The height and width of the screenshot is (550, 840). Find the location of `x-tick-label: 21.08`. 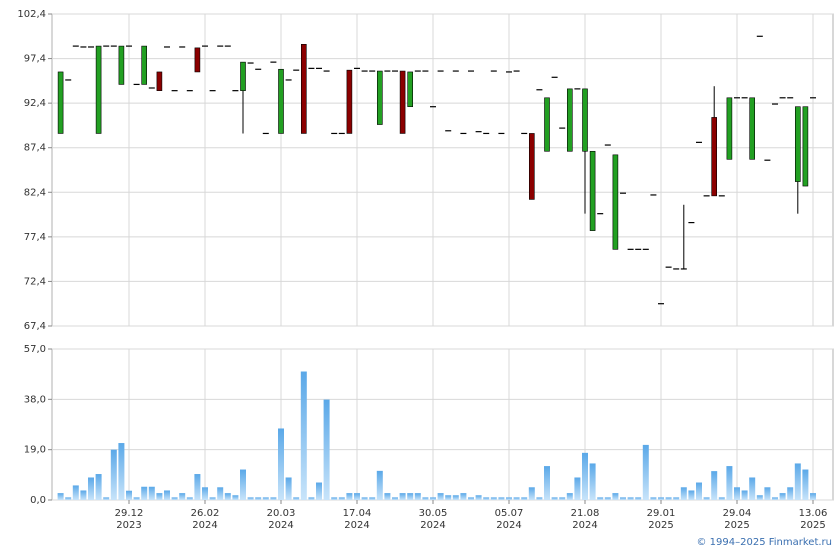

x-tick-label: 21.08 is located at coordinates (585, 513).